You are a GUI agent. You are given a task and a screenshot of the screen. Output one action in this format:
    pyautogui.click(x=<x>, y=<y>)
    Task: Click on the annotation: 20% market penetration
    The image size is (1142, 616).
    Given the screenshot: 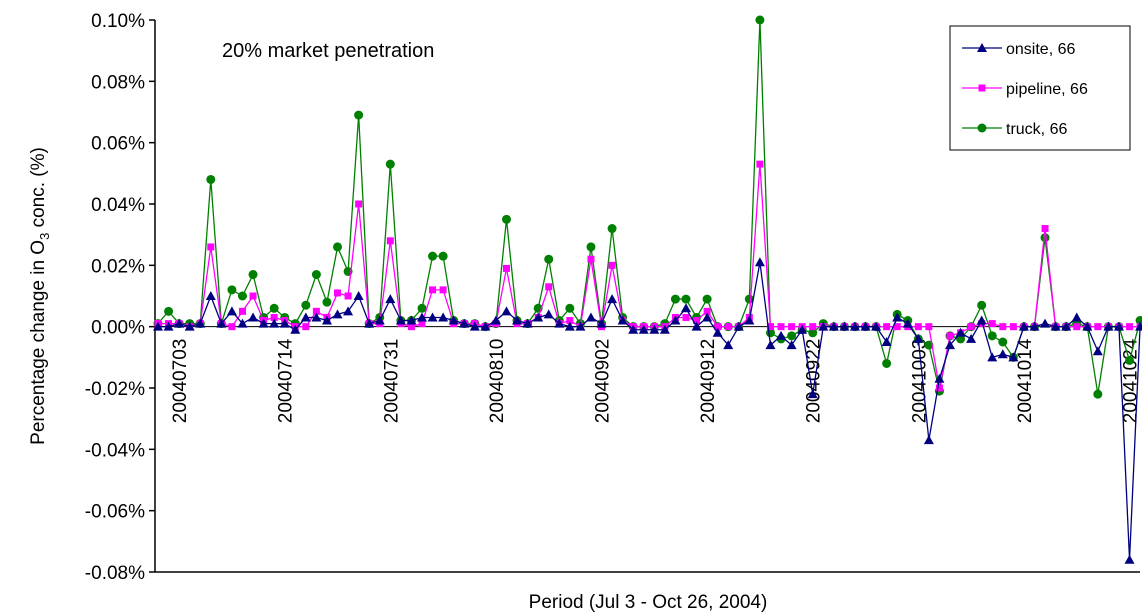 What is the action you would take?
    pyautogui.click(x=328, y=51)
    